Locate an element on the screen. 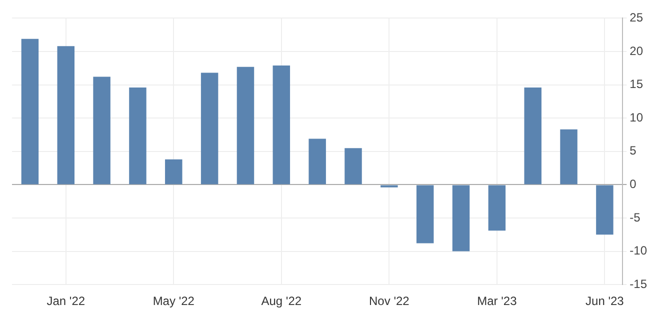  x-tick-label: Aug '22 is located at coordinates (281, 301).